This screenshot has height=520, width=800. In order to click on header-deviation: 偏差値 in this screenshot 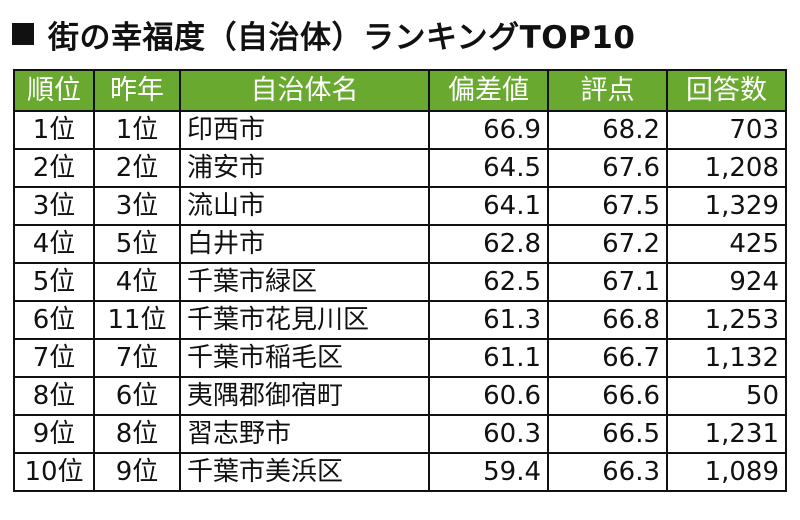, I will do `click(488, 90)`.